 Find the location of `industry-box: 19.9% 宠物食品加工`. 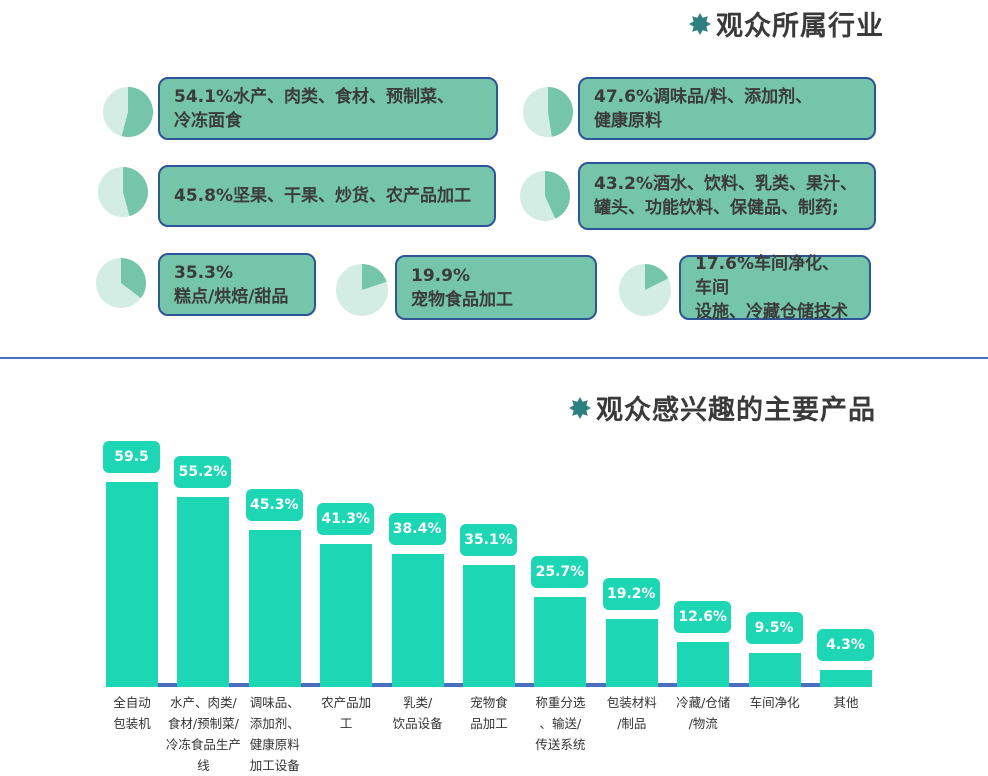

industry-box: 19.9% 宠物食品加工 is located at coordinates (496, 287).